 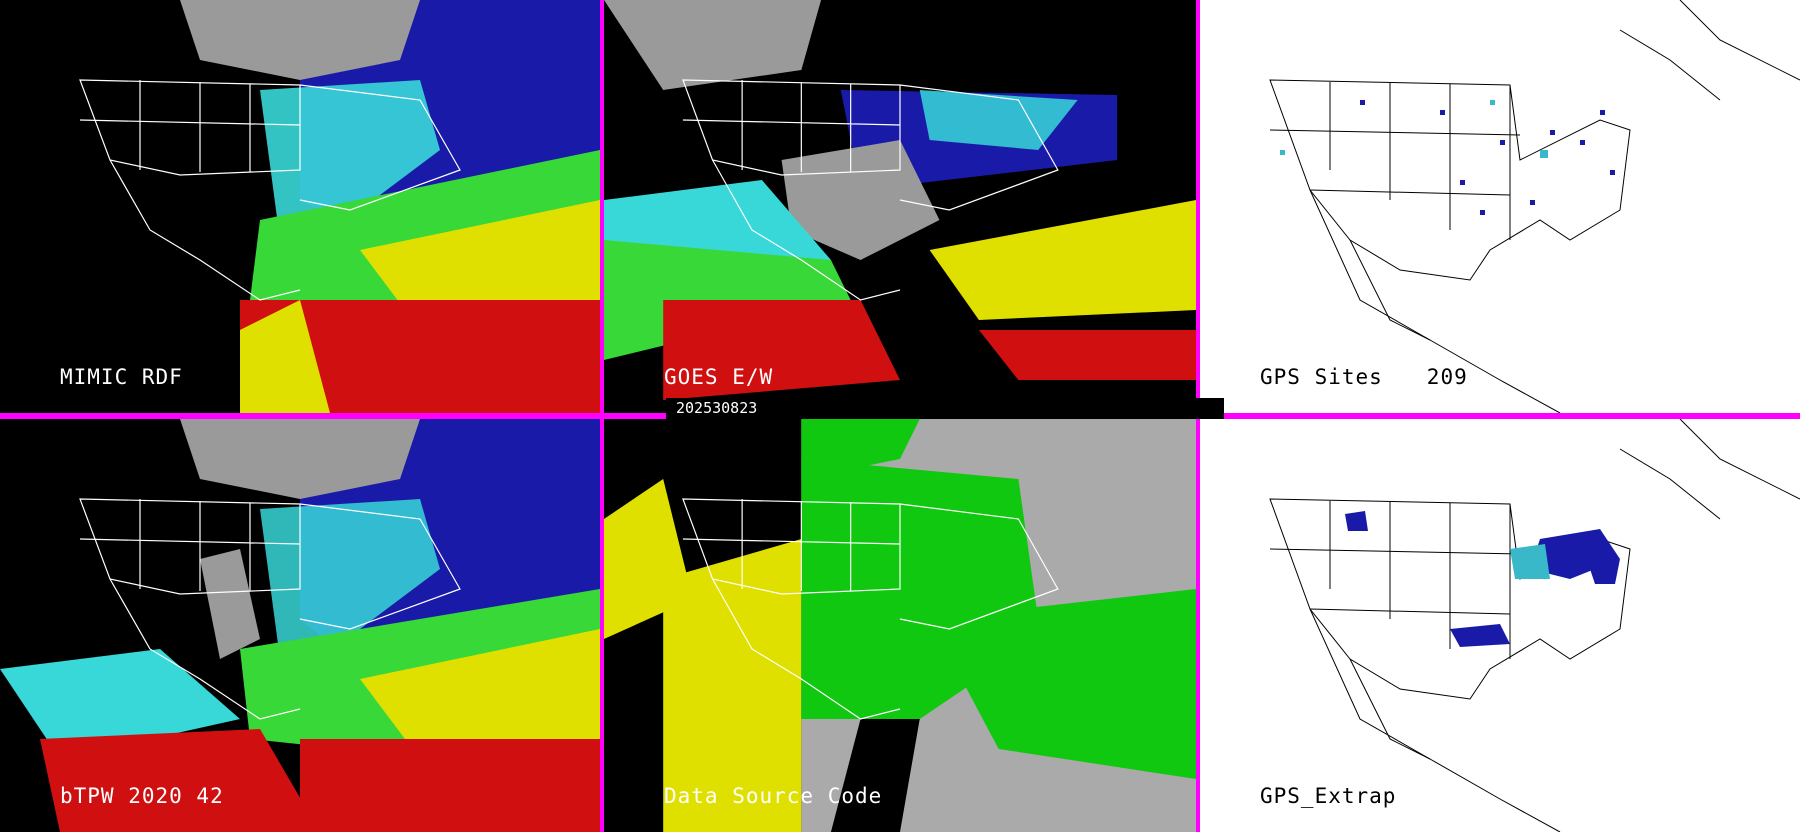 I want to click on date-bar: 202530823, so click(x=945, y=408).